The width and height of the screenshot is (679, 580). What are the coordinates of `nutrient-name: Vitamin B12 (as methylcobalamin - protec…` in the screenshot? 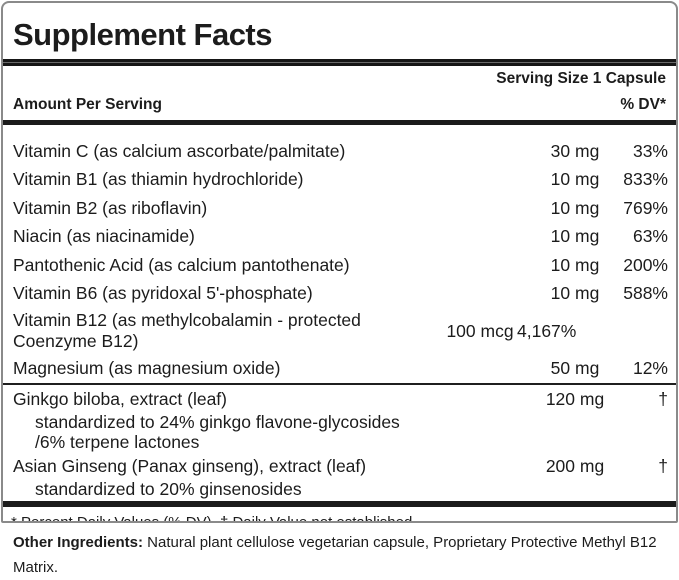 It's located at (187, 330).